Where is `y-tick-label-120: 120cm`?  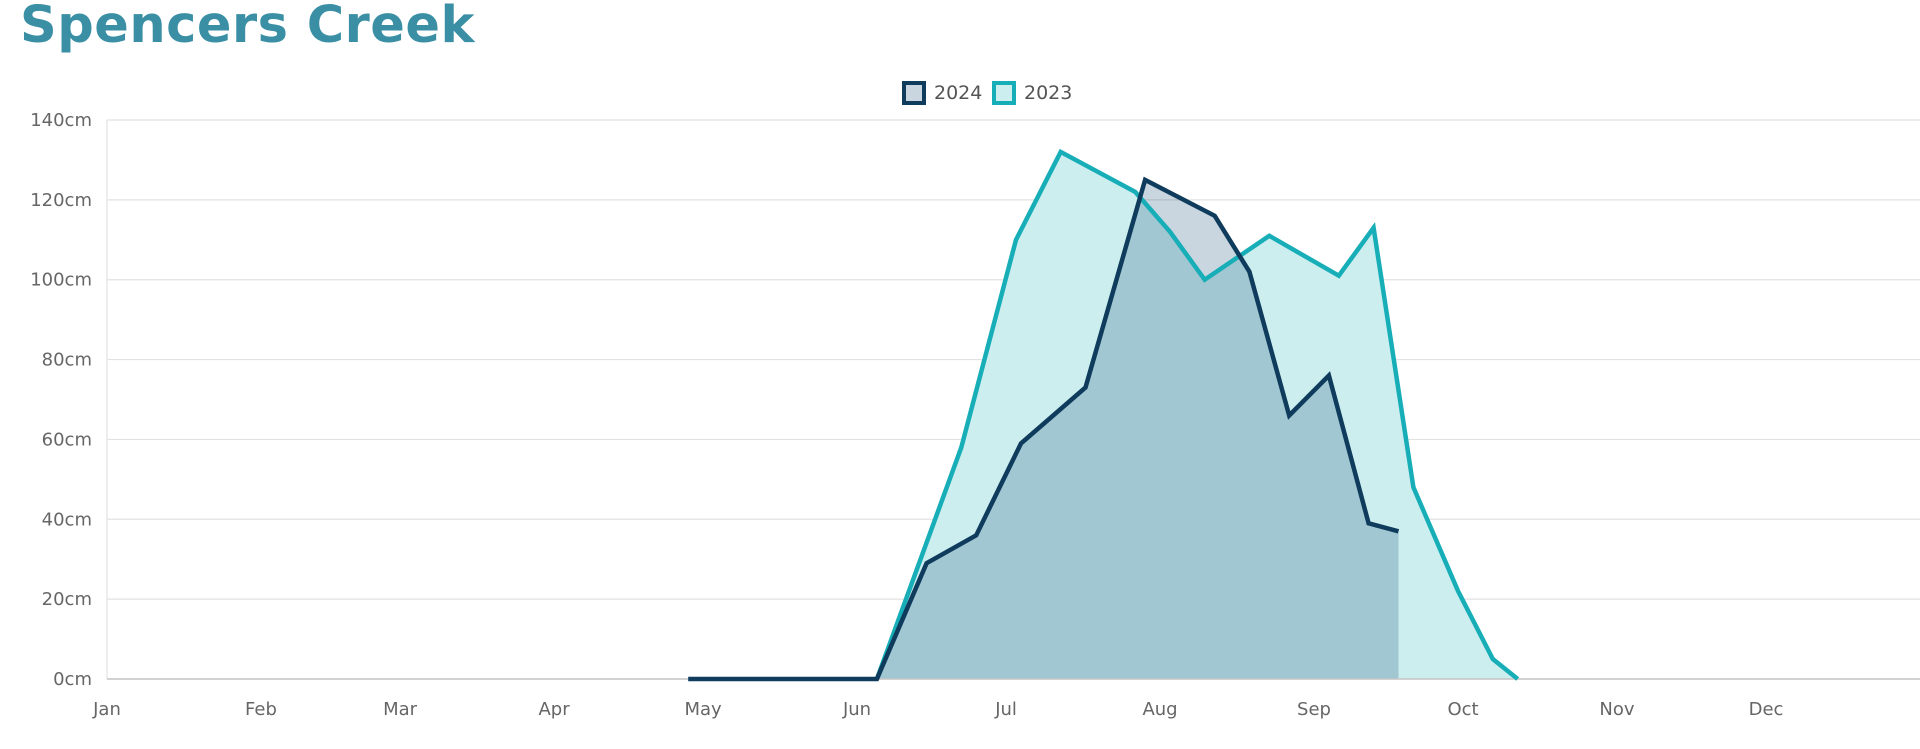 y-tick-label-120: 120cm is located at coordinates (61, 200).